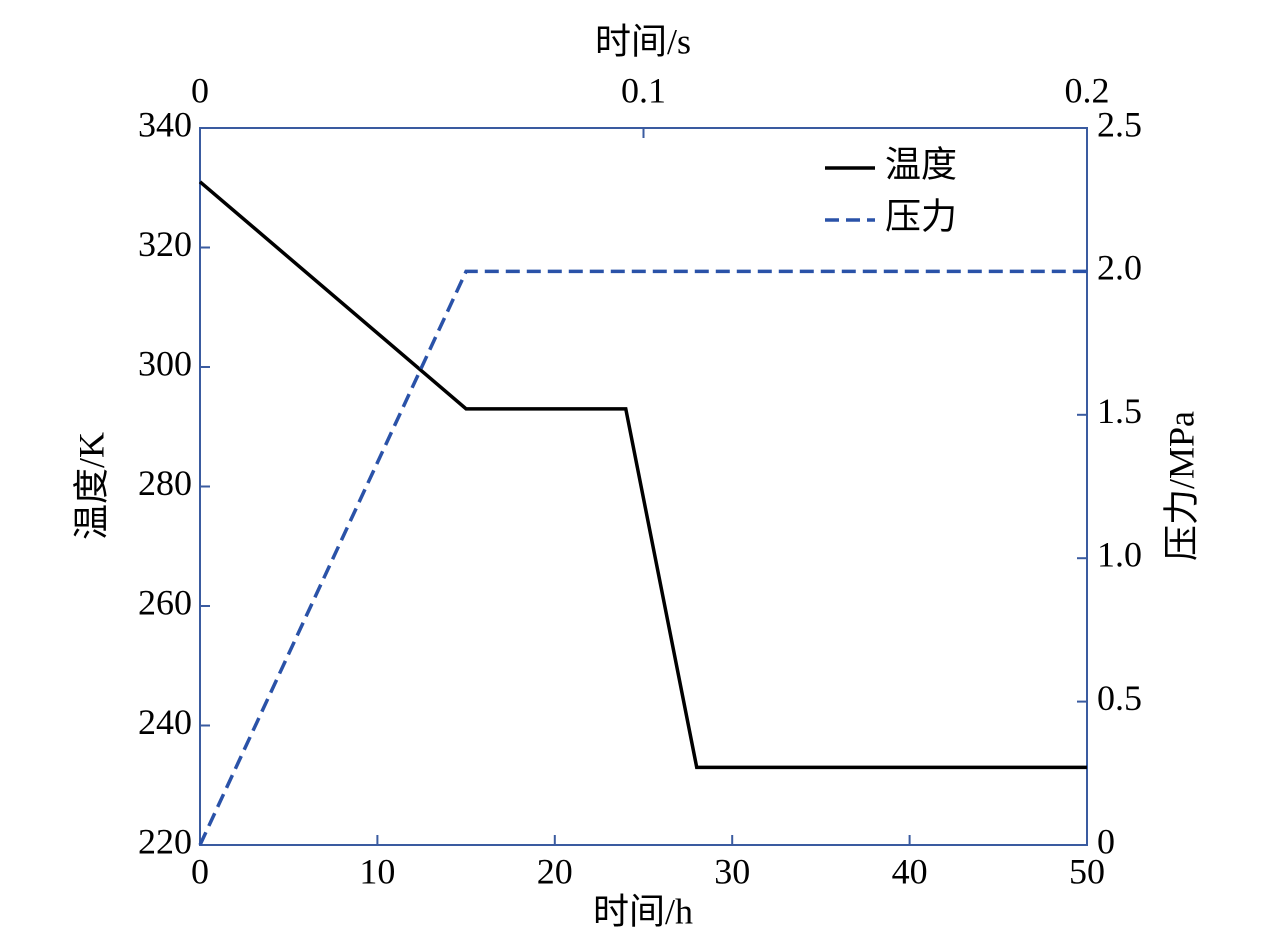 This screenshot has height=947, width=1276. What do you see at coordinates (377, 871) in the screenshot?
I see `x-tick-label: 10` at bounding box center [377, 871].